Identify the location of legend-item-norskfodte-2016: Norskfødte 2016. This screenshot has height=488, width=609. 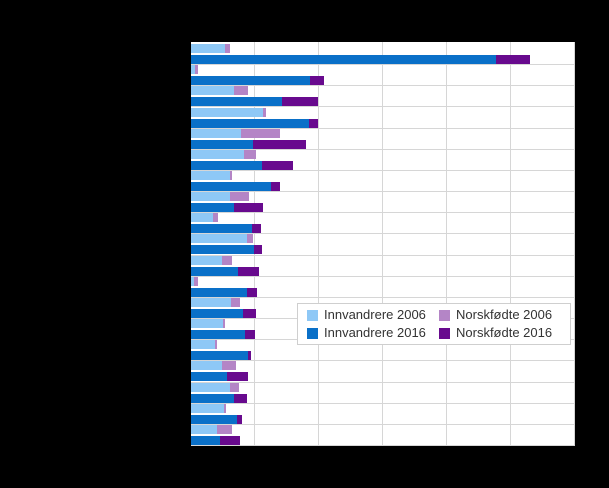
(502, 333).